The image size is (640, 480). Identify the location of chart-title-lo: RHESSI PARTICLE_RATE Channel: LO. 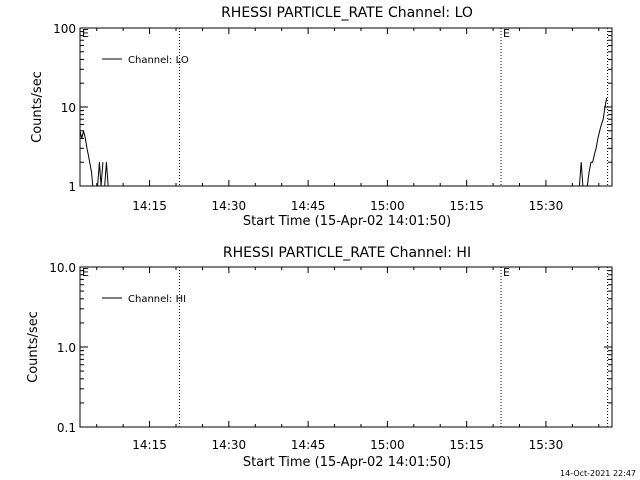
(347, 13).